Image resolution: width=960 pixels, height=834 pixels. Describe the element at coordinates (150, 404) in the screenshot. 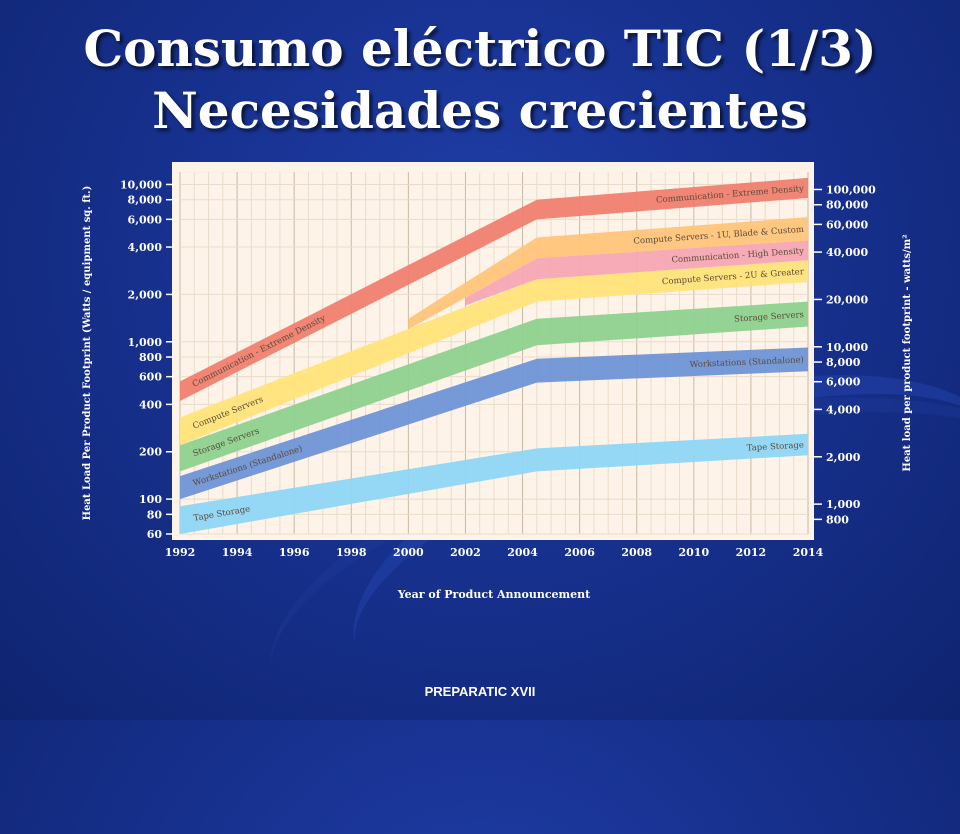

I see `left-tick-label: 400` at that location.